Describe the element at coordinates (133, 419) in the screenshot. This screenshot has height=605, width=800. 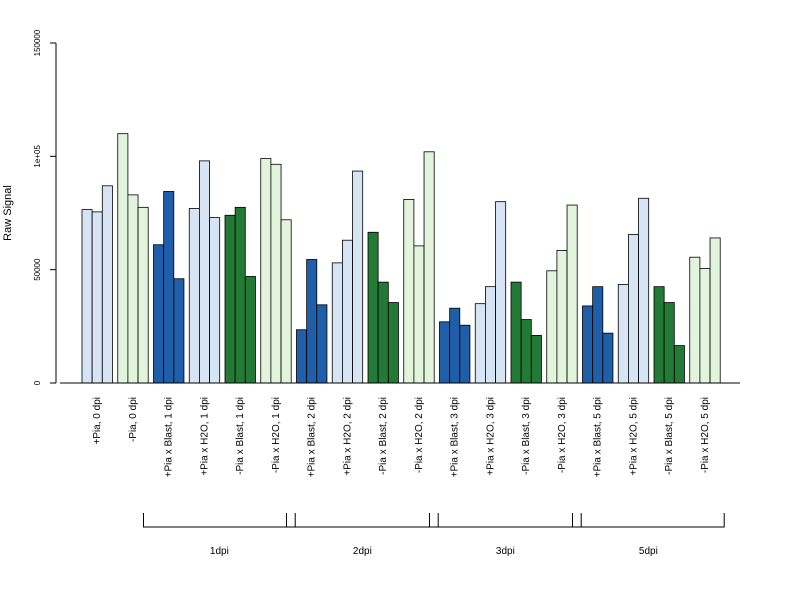
I see `x-tick-label: -Pia, 0 dpi` at that location.